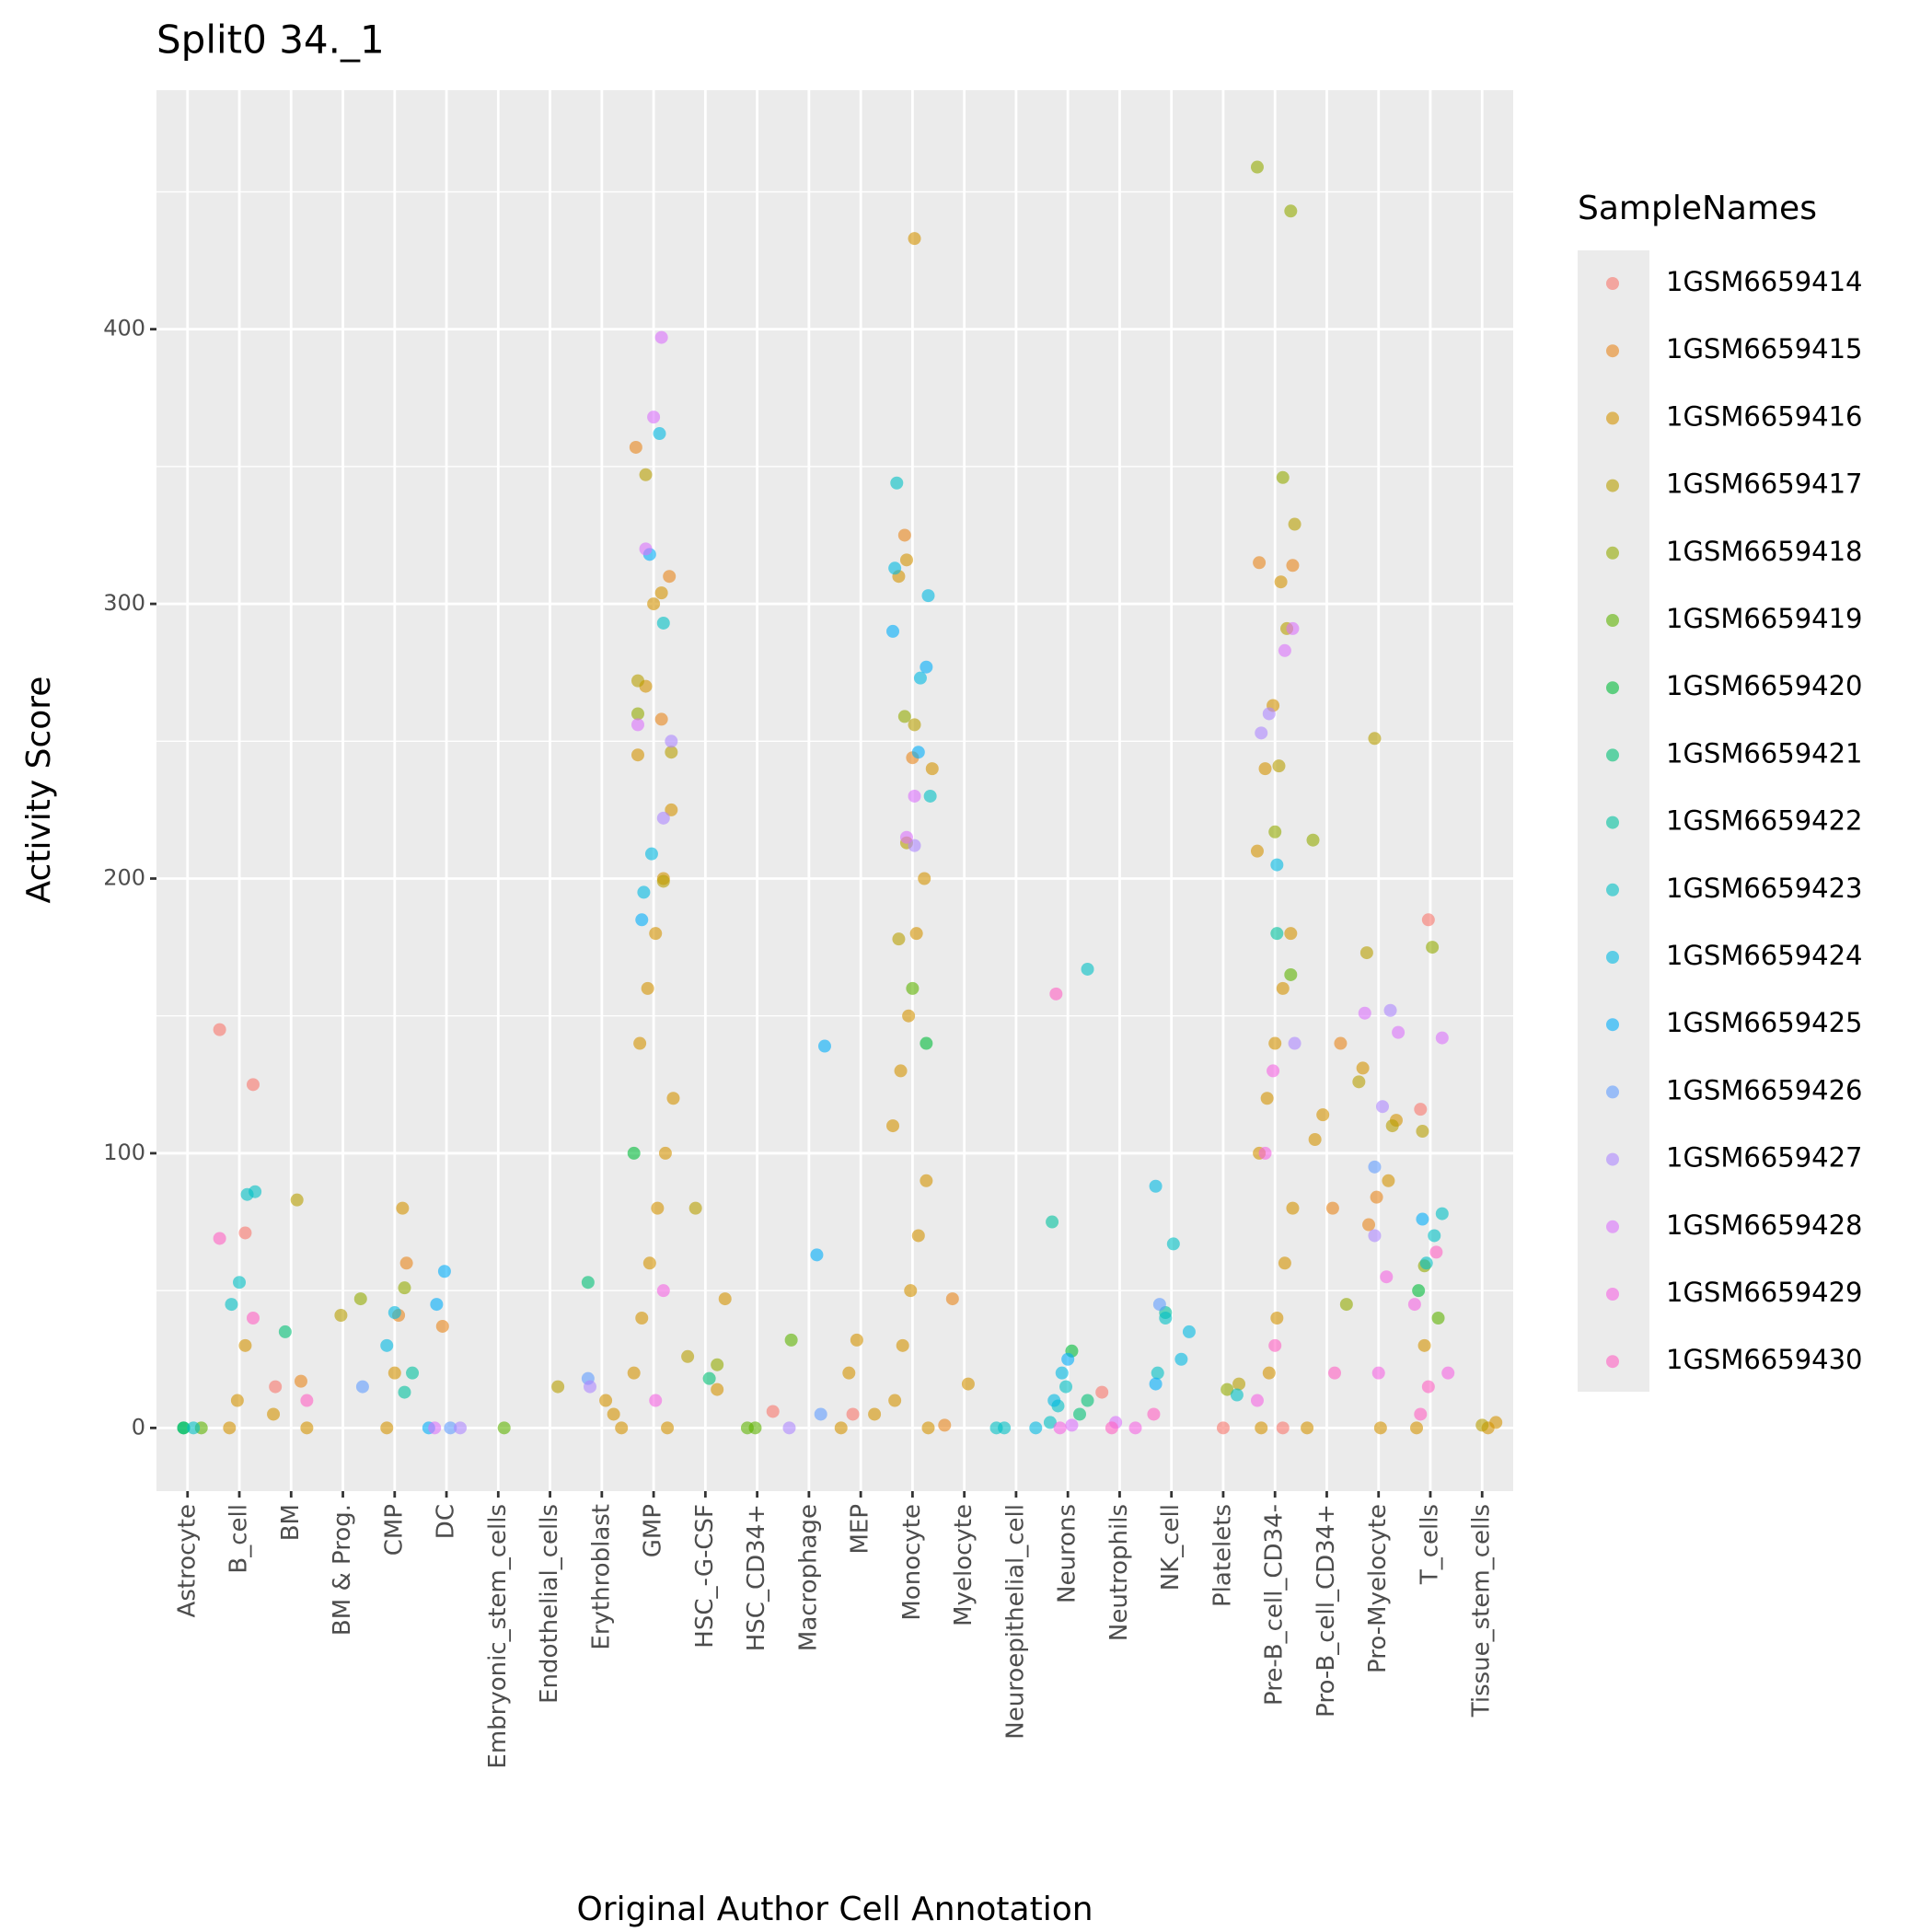  Describe the element at coordinates (39, 791) in the screenshot. I see `y-axis-label: Activity Score` at that location.